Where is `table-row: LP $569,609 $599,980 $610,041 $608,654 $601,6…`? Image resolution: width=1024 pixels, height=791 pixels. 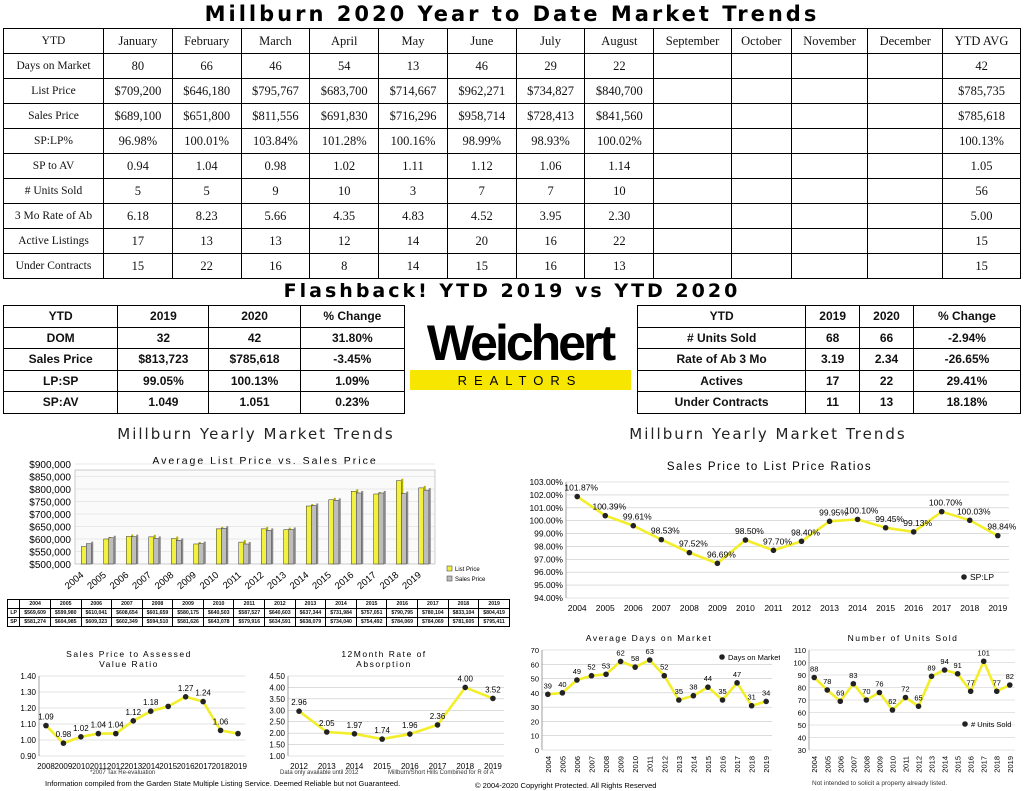 table-row: LP $569,609 $599,980 $610,041 $608,654 $601,6… is located at coordinates (258, 613).